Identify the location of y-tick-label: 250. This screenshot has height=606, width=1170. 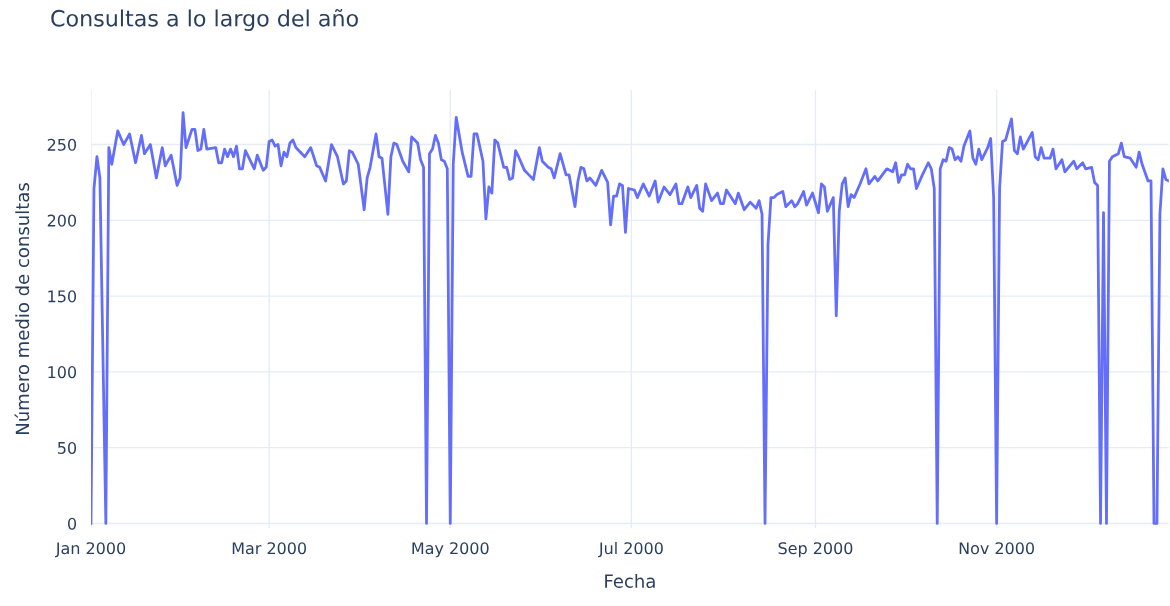
(62, 144).